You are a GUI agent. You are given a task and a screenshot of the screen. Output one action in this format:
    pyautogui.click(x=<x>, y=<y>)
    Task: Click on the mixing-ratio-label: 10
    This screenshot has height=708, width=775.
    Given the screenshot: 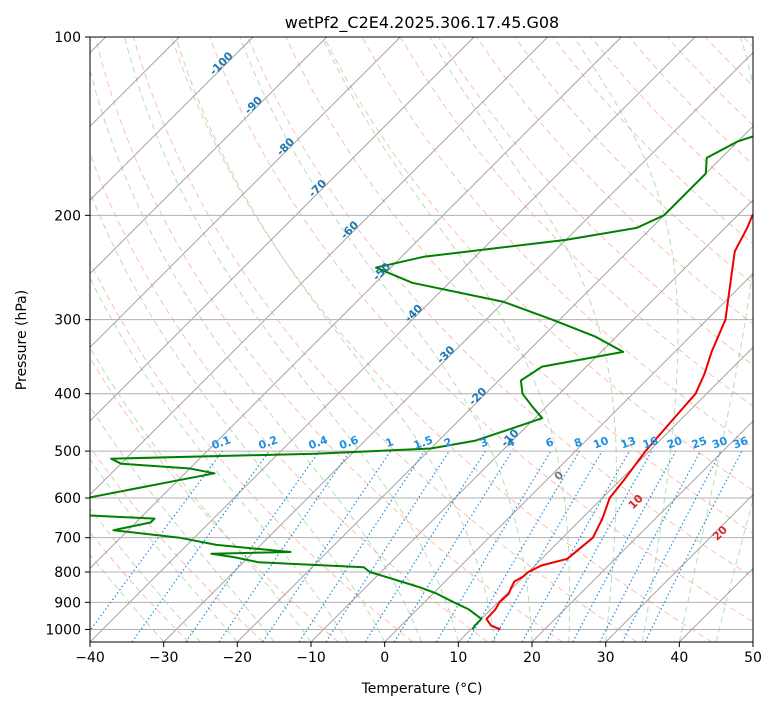 What is the action you would take?
    pyautogui.click(x=600, y=443)
    